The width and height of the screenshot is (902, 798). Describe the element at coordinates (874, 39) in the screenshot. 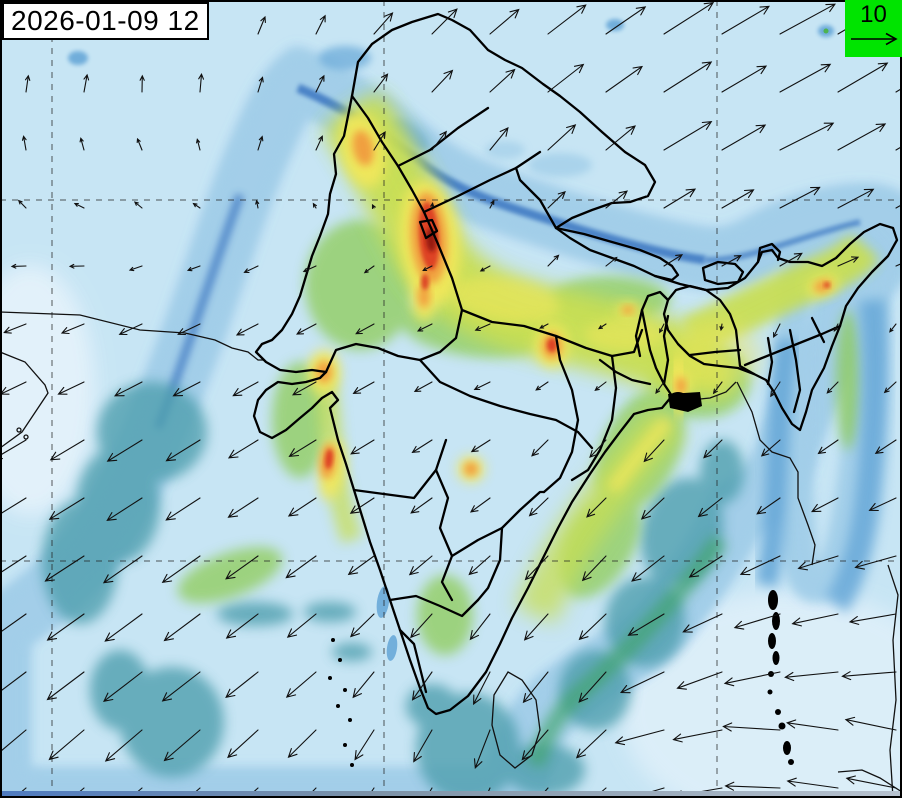

I see `reference-arrow-icon` at that location.